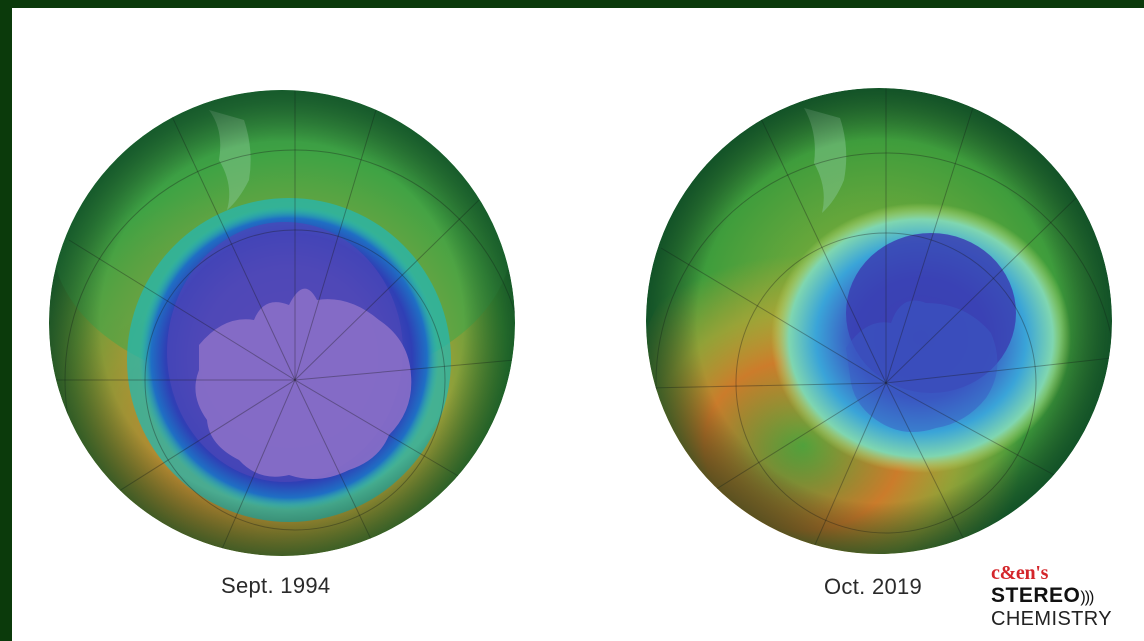 The width and height of the screenshot is (1144, 641). What do you see at coordinates (276, 585) in the screenshot?
I see `caption-1994: Sept. 1994` at bounding box center [276, 585].